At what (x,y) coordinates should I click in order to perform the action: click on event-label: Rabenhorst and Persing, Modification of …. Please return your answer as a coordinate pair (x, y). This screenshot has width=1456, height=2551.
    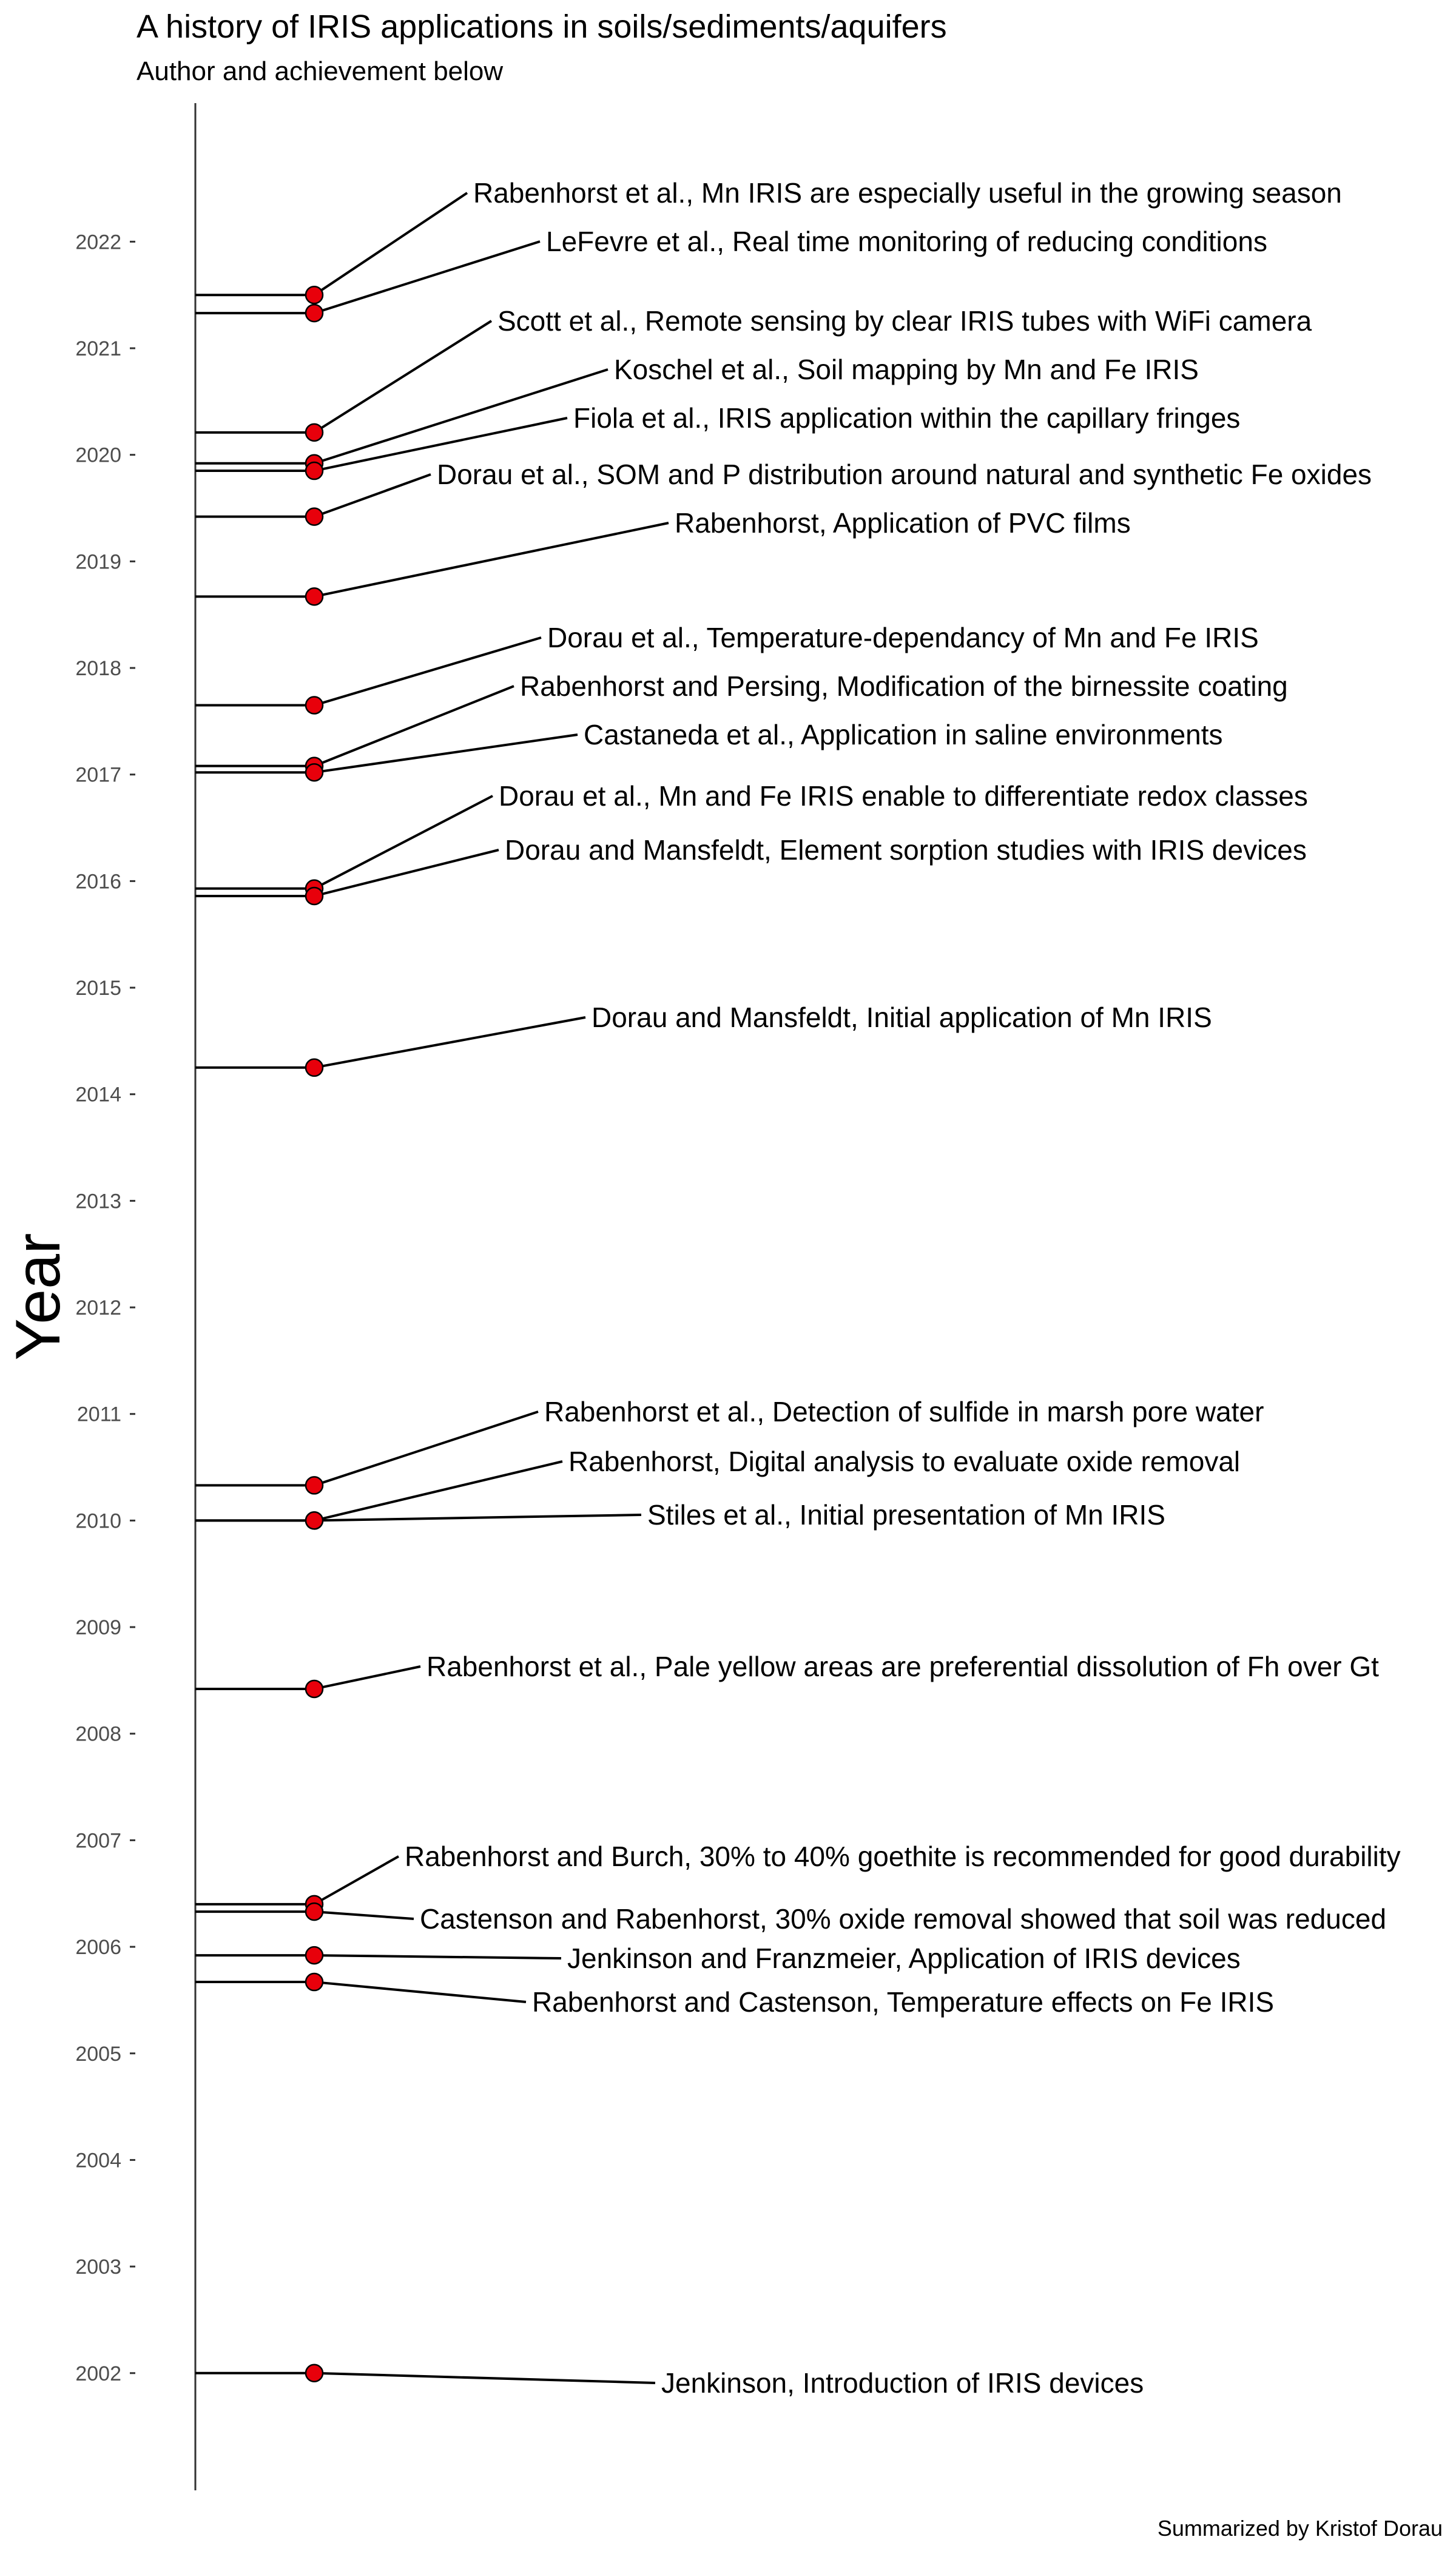
    Looking at the image, I should click on (904, 686).